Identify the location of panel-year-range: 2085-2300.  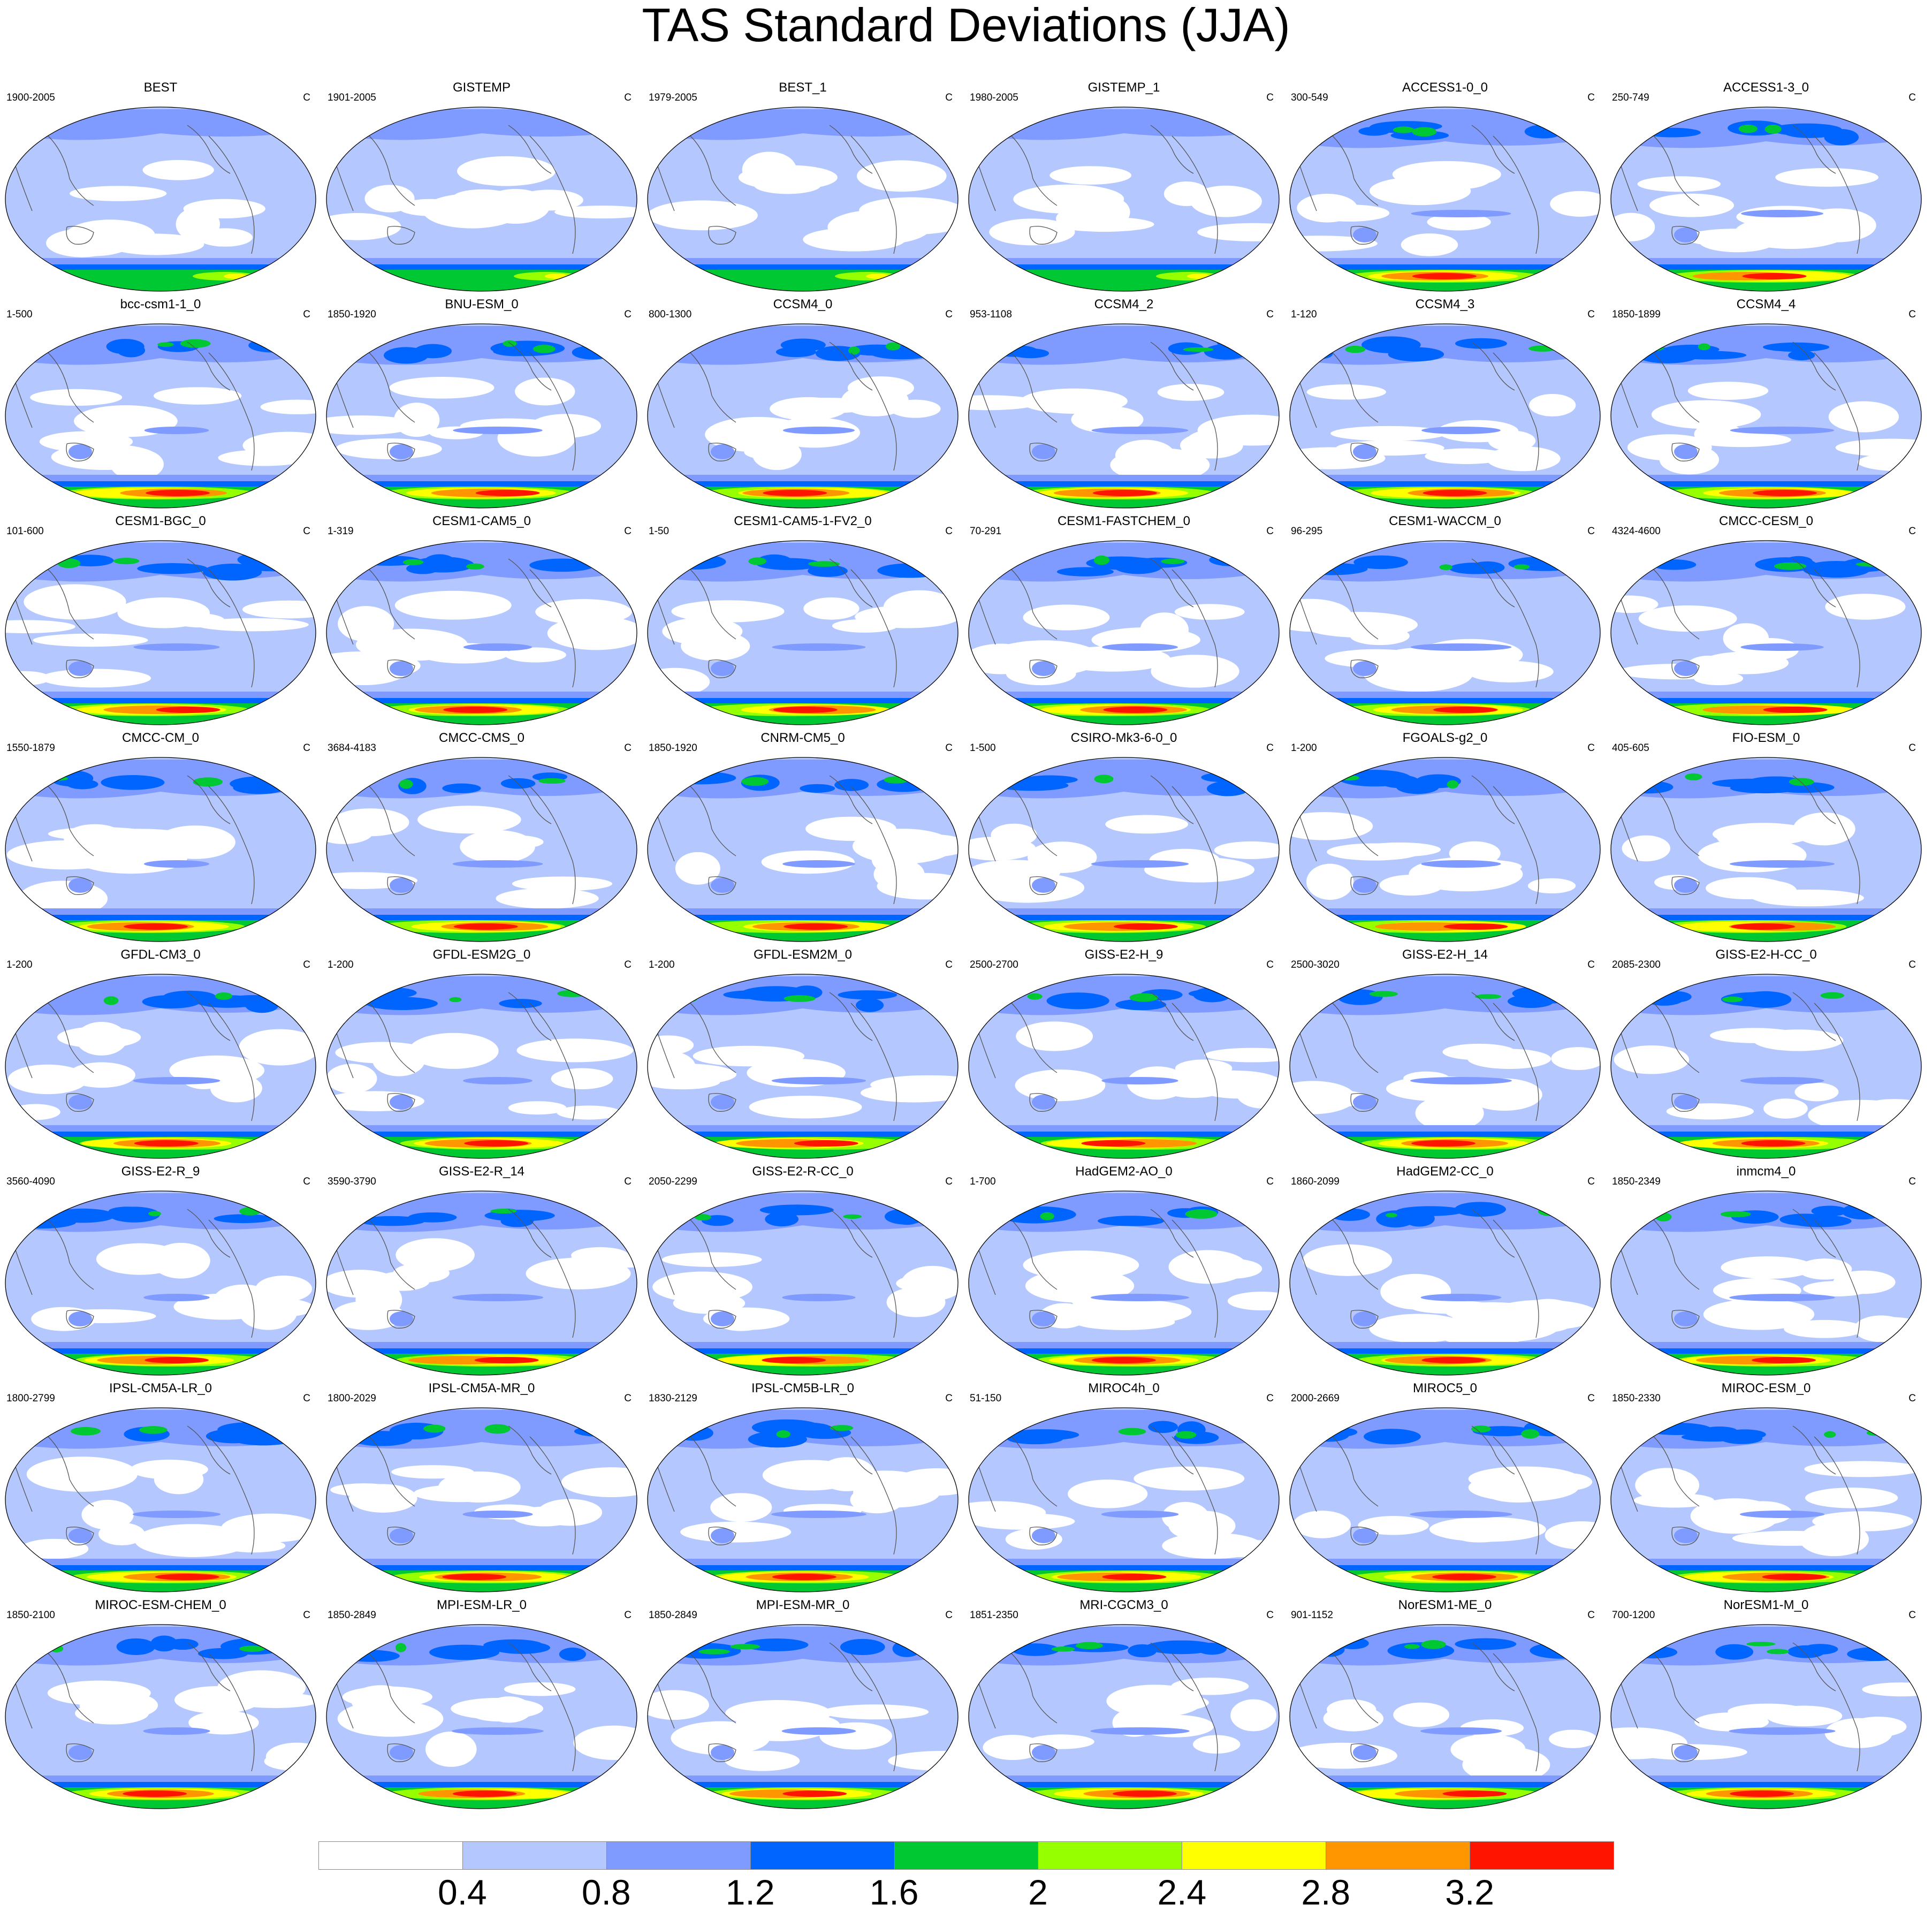
(1636, 965).